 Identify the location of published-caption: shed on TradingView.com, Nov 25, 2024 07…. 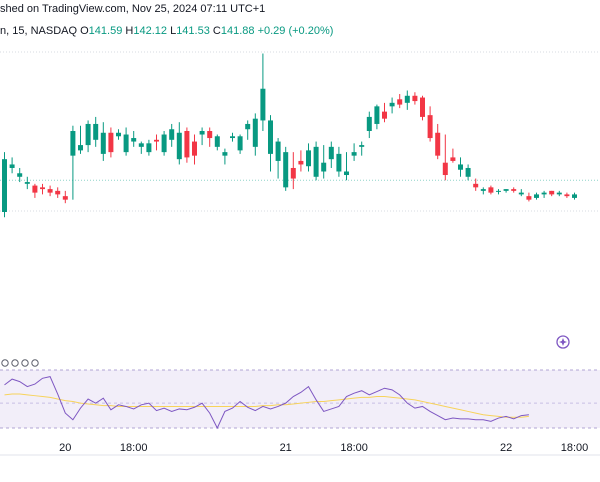
(133, 9).